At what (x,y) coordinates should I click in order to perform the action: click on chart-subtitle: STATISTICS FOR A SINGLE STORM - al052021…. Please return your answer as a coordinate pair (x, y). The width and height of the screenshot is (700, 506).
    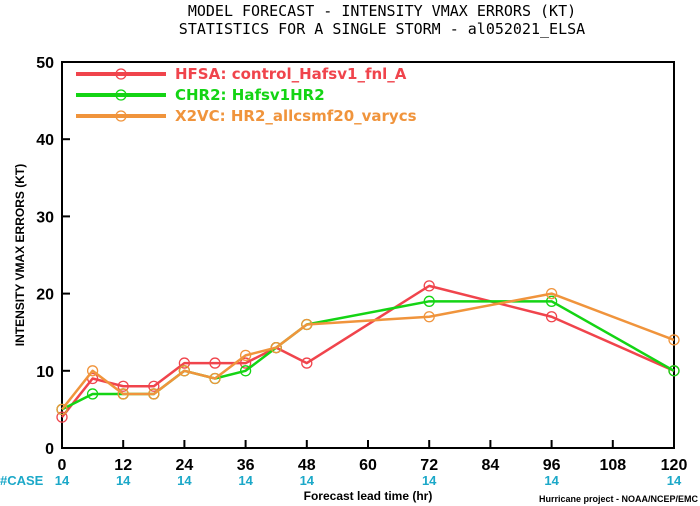
    Looking at the image, I should click on (382, 29).